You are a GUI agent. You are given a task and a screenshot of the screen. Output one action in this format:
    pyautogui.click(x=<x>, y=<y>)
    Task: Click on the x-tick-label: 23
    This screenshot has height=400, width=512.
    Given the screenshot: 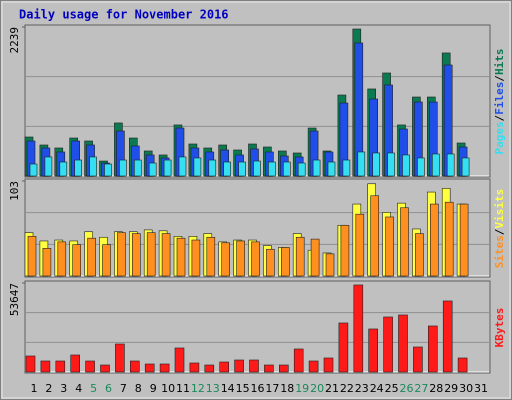 What is the action you would take?
    pyautogui.click(x=362, y=388)
    